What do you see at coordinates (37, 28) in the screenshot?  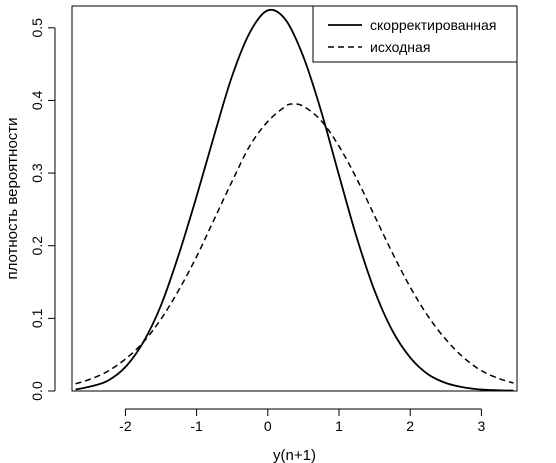 I see `y-tick-label: 0.5` at bounding box center [37, 28].